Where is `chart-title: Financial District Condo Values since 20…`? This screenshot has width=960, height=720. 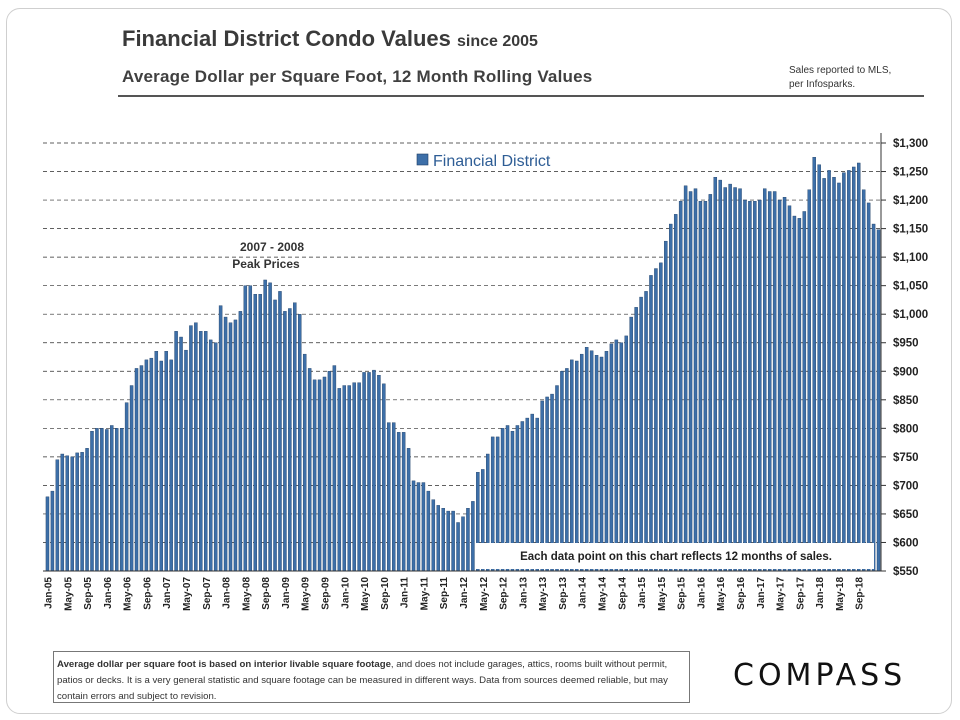
chart-title: Financial District Condo Values since 20… is located at coordinates (330, 39).